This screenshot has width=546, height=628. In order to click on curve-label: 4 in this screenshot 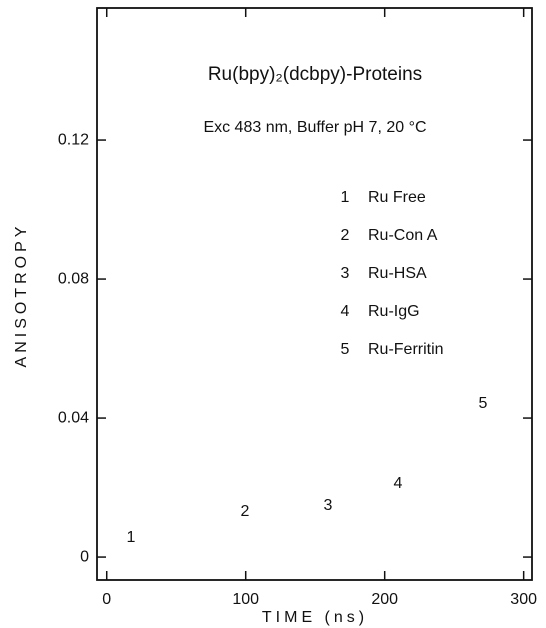, I will do `click(398, 483)`.